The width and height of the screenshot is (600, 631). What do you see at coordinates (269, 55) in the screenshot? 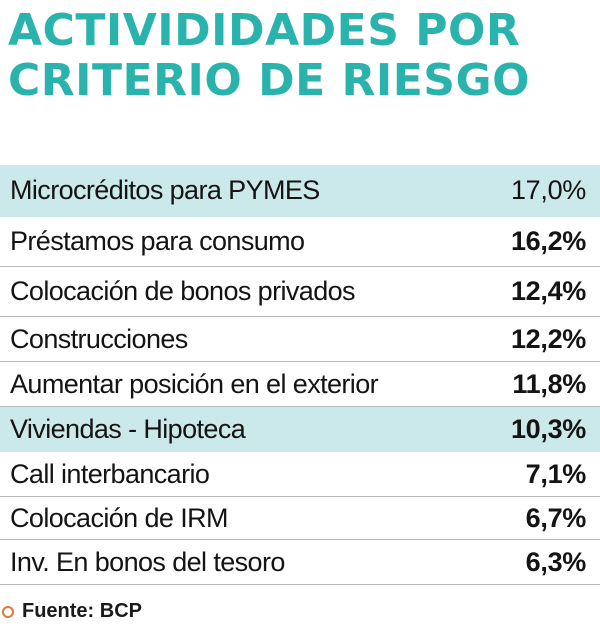
I see `chart-title: ACTIVIDIDADES POR CRITERIO DE RIESGO` at bounding box center [269, 55].